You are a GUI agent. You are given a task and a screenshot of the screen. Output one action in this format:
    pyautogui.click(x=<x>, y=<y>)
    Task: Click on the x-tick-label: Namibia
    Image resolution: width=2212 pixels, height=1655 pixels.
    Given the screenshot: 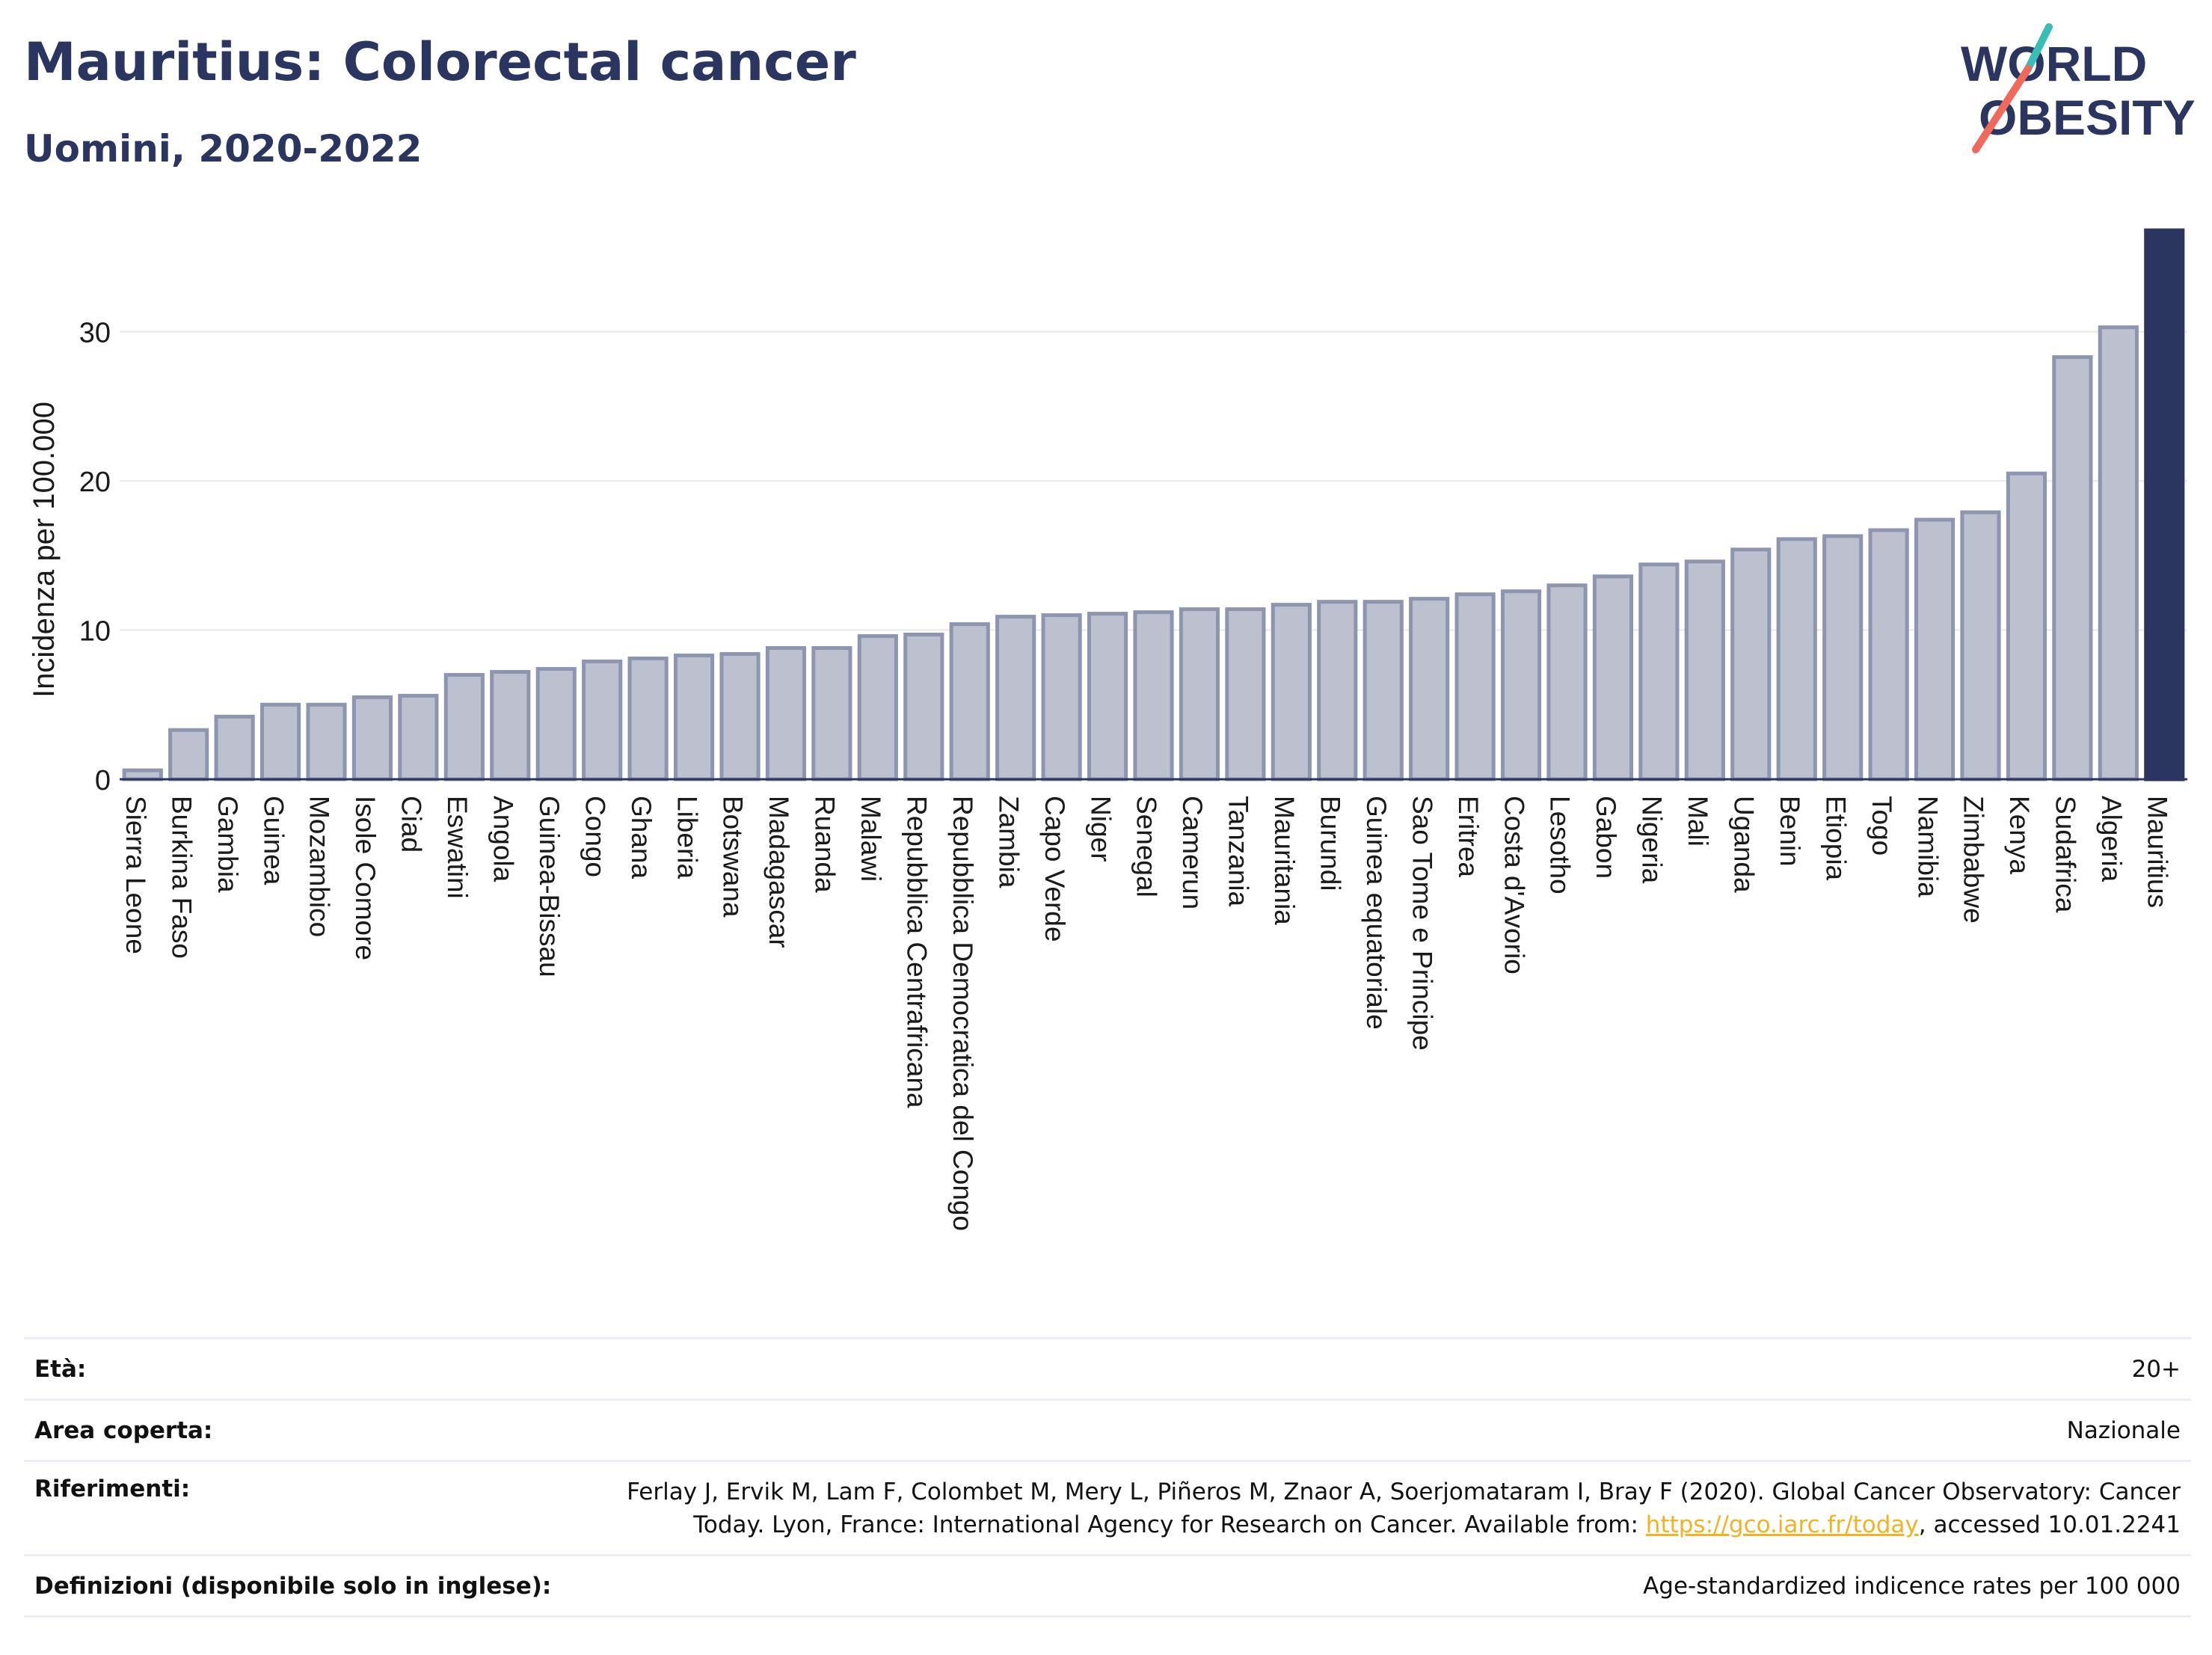 What is the action you would take?
    pyautogui.click(x=1927, y=846)
    